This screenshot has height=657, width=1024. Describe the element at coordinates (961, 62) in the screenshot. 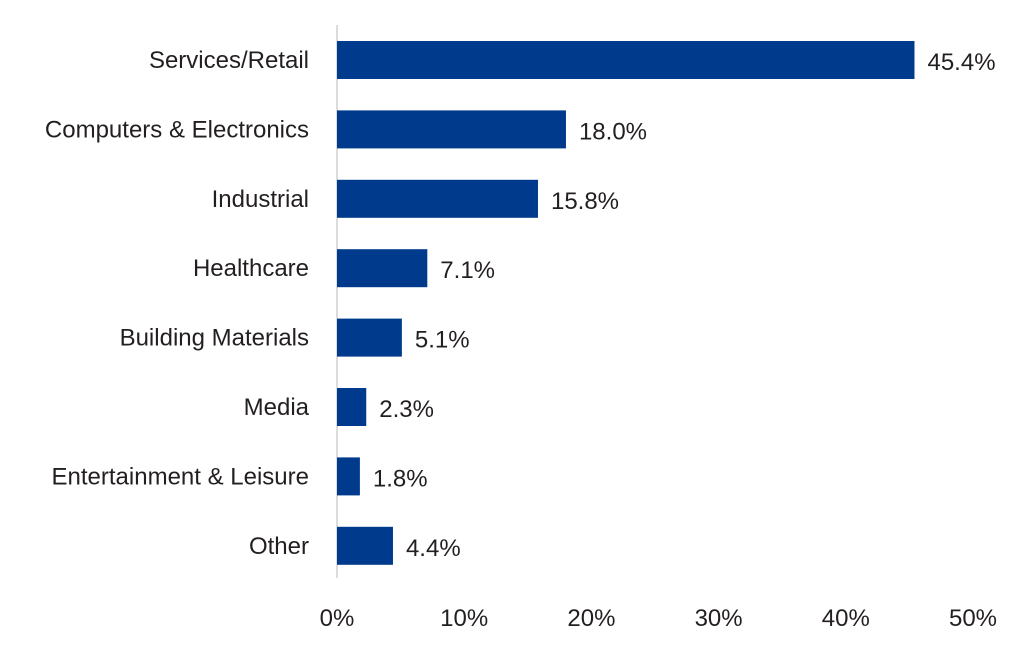

I see `data-label: 45.4%` at that location.